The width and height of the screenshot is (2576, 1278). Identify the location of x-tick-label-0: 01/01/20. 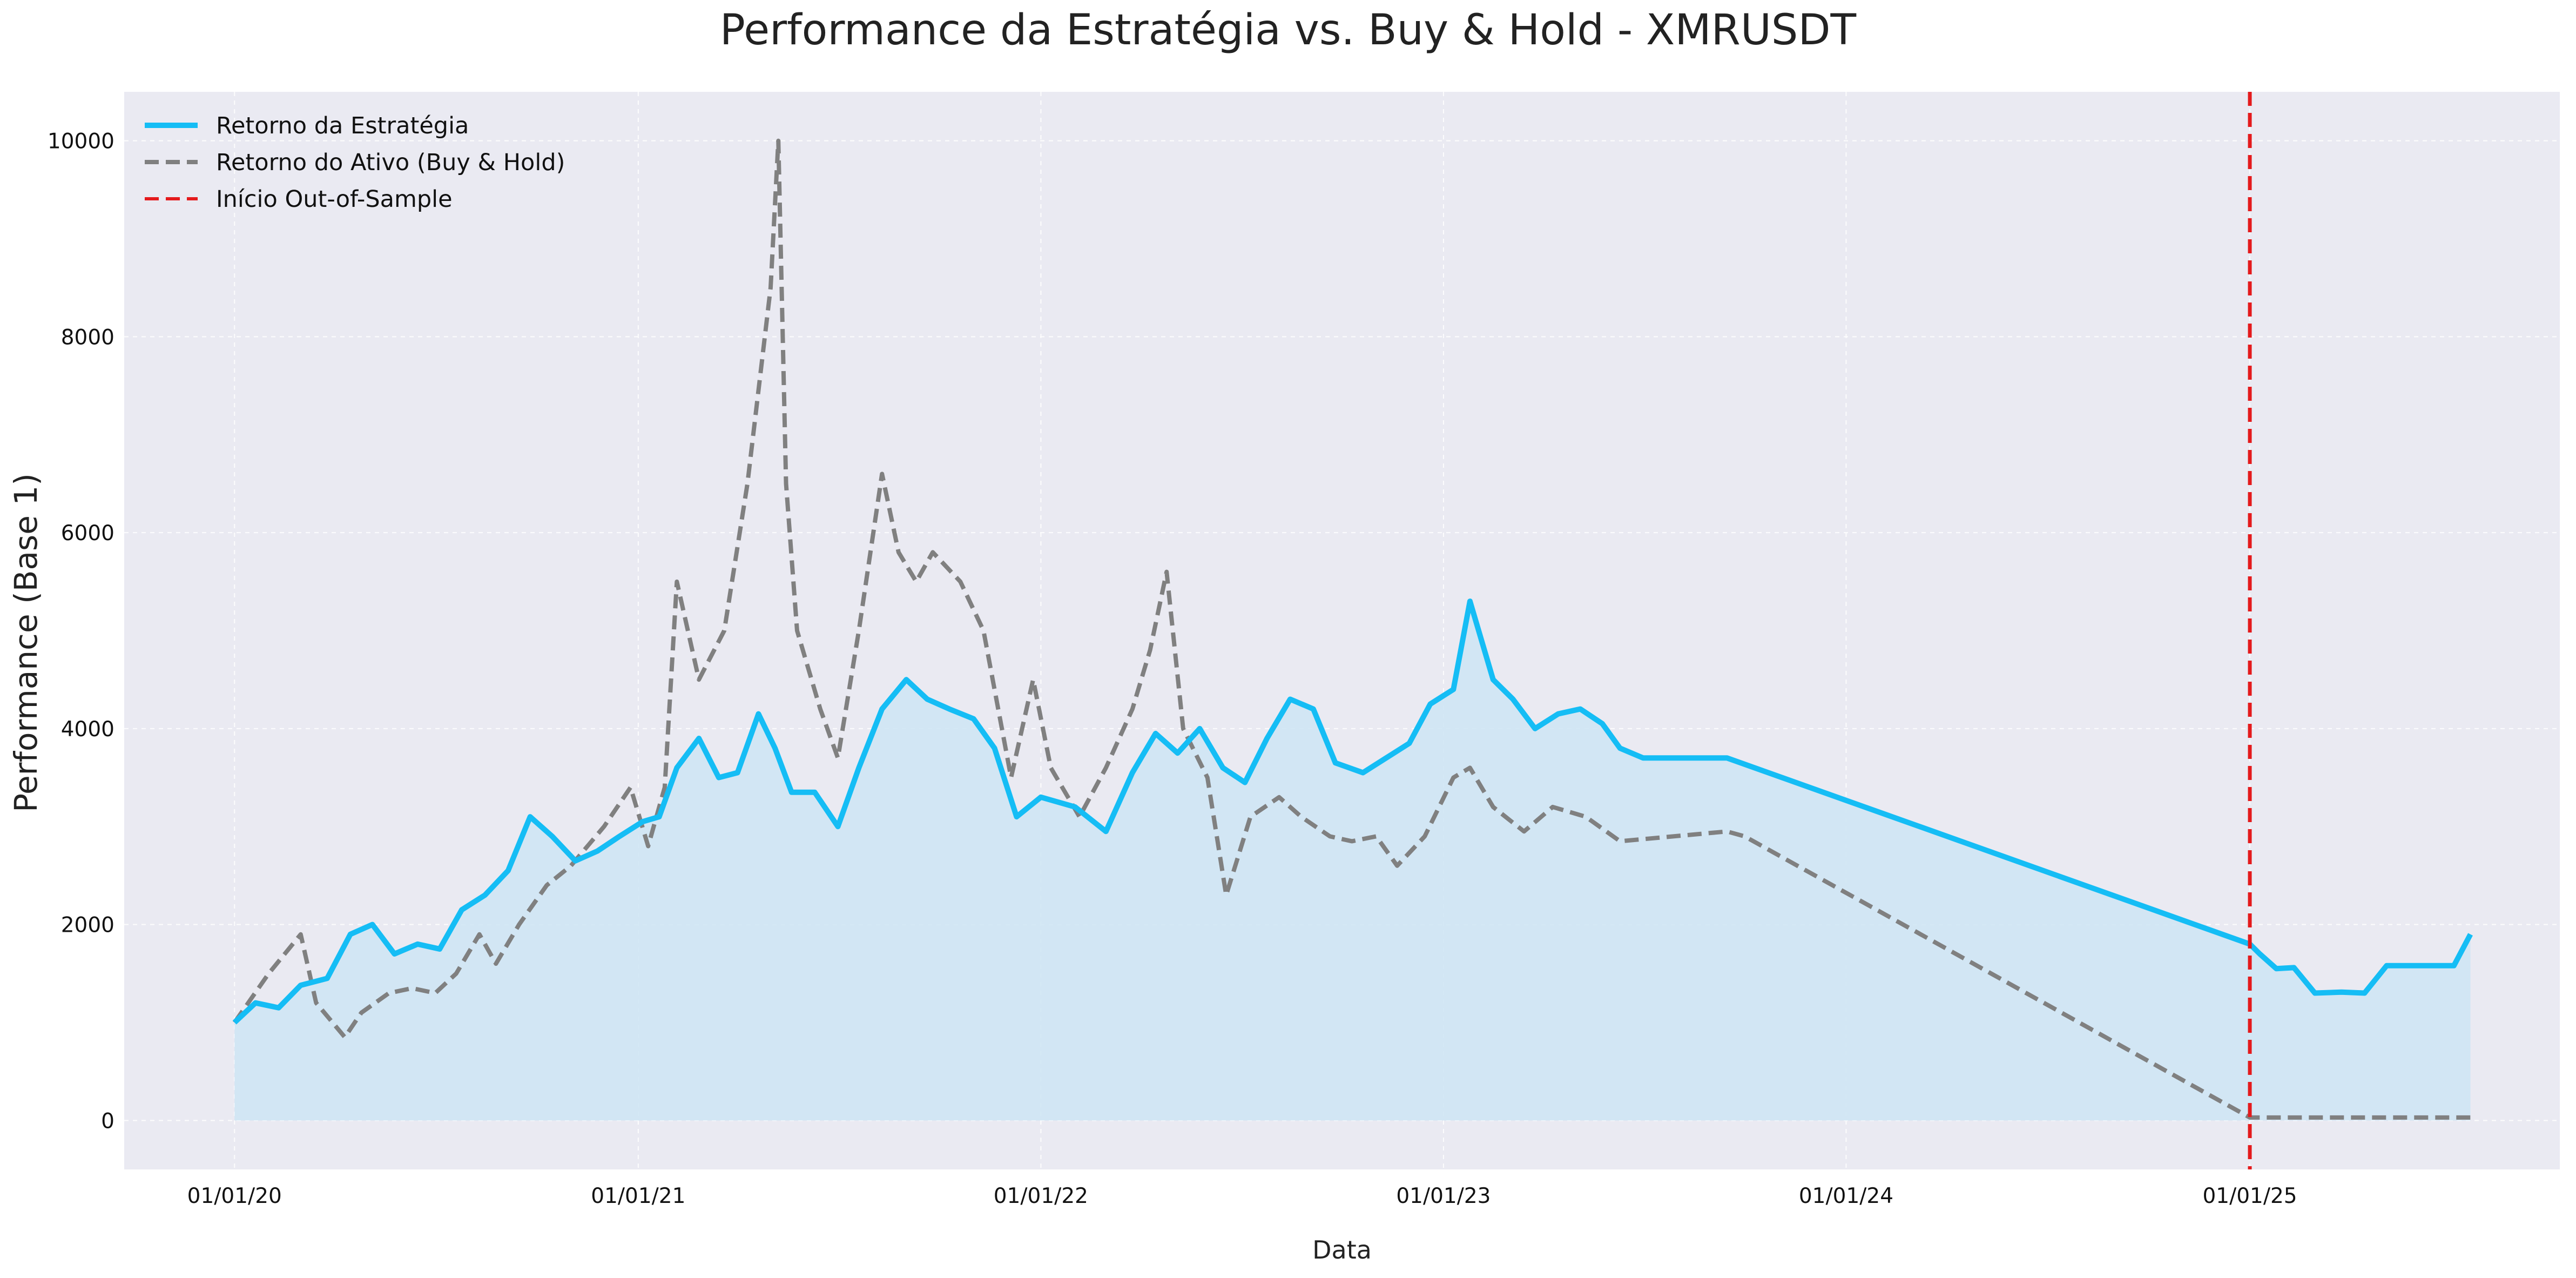
(234, 1196).